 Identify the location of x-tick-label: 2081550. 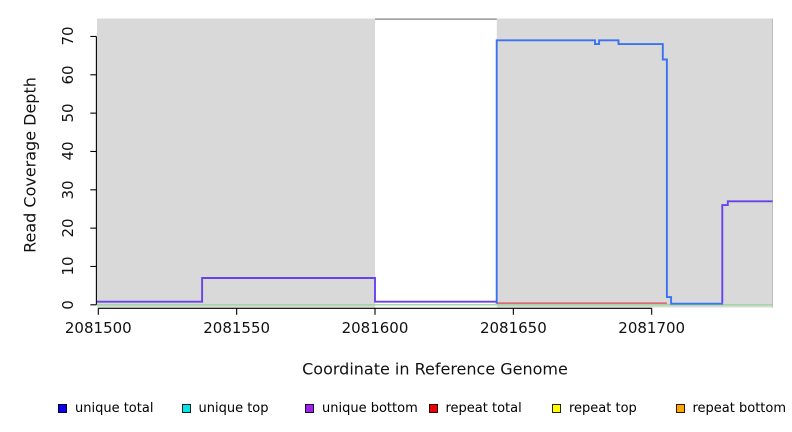
(237, 328).